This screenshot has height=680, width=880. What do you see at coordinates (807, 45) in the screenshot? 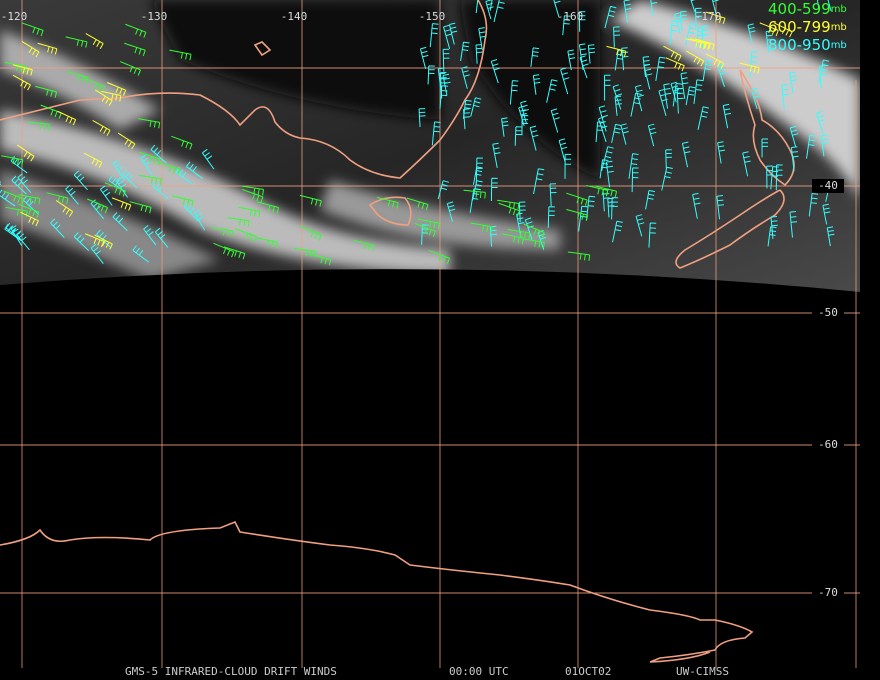
I see `legend-entry: 800-950mb` at bounding box center [807, 45].